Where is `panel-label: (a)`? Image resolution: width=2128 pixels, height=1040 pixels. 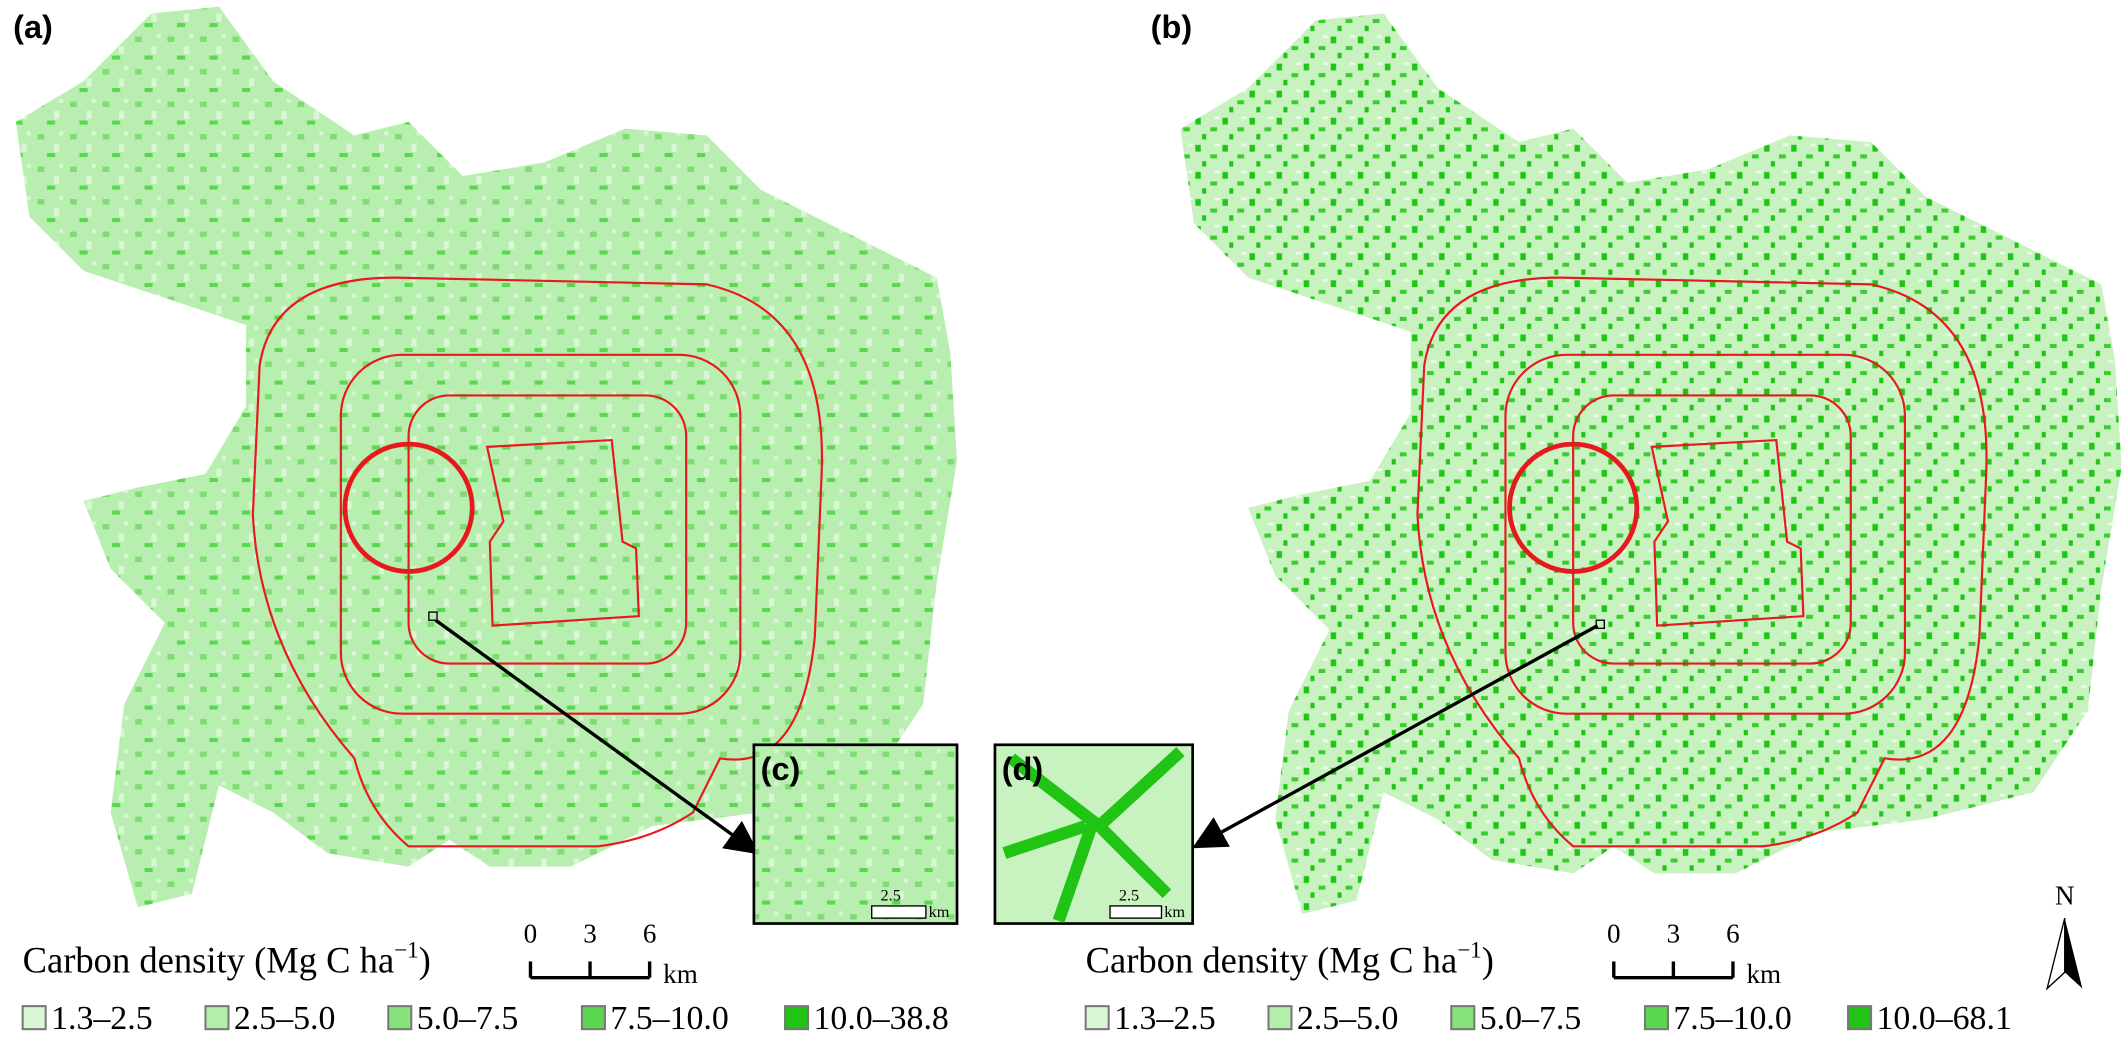
panel-label: (a) is located at coordinates (33, 27).